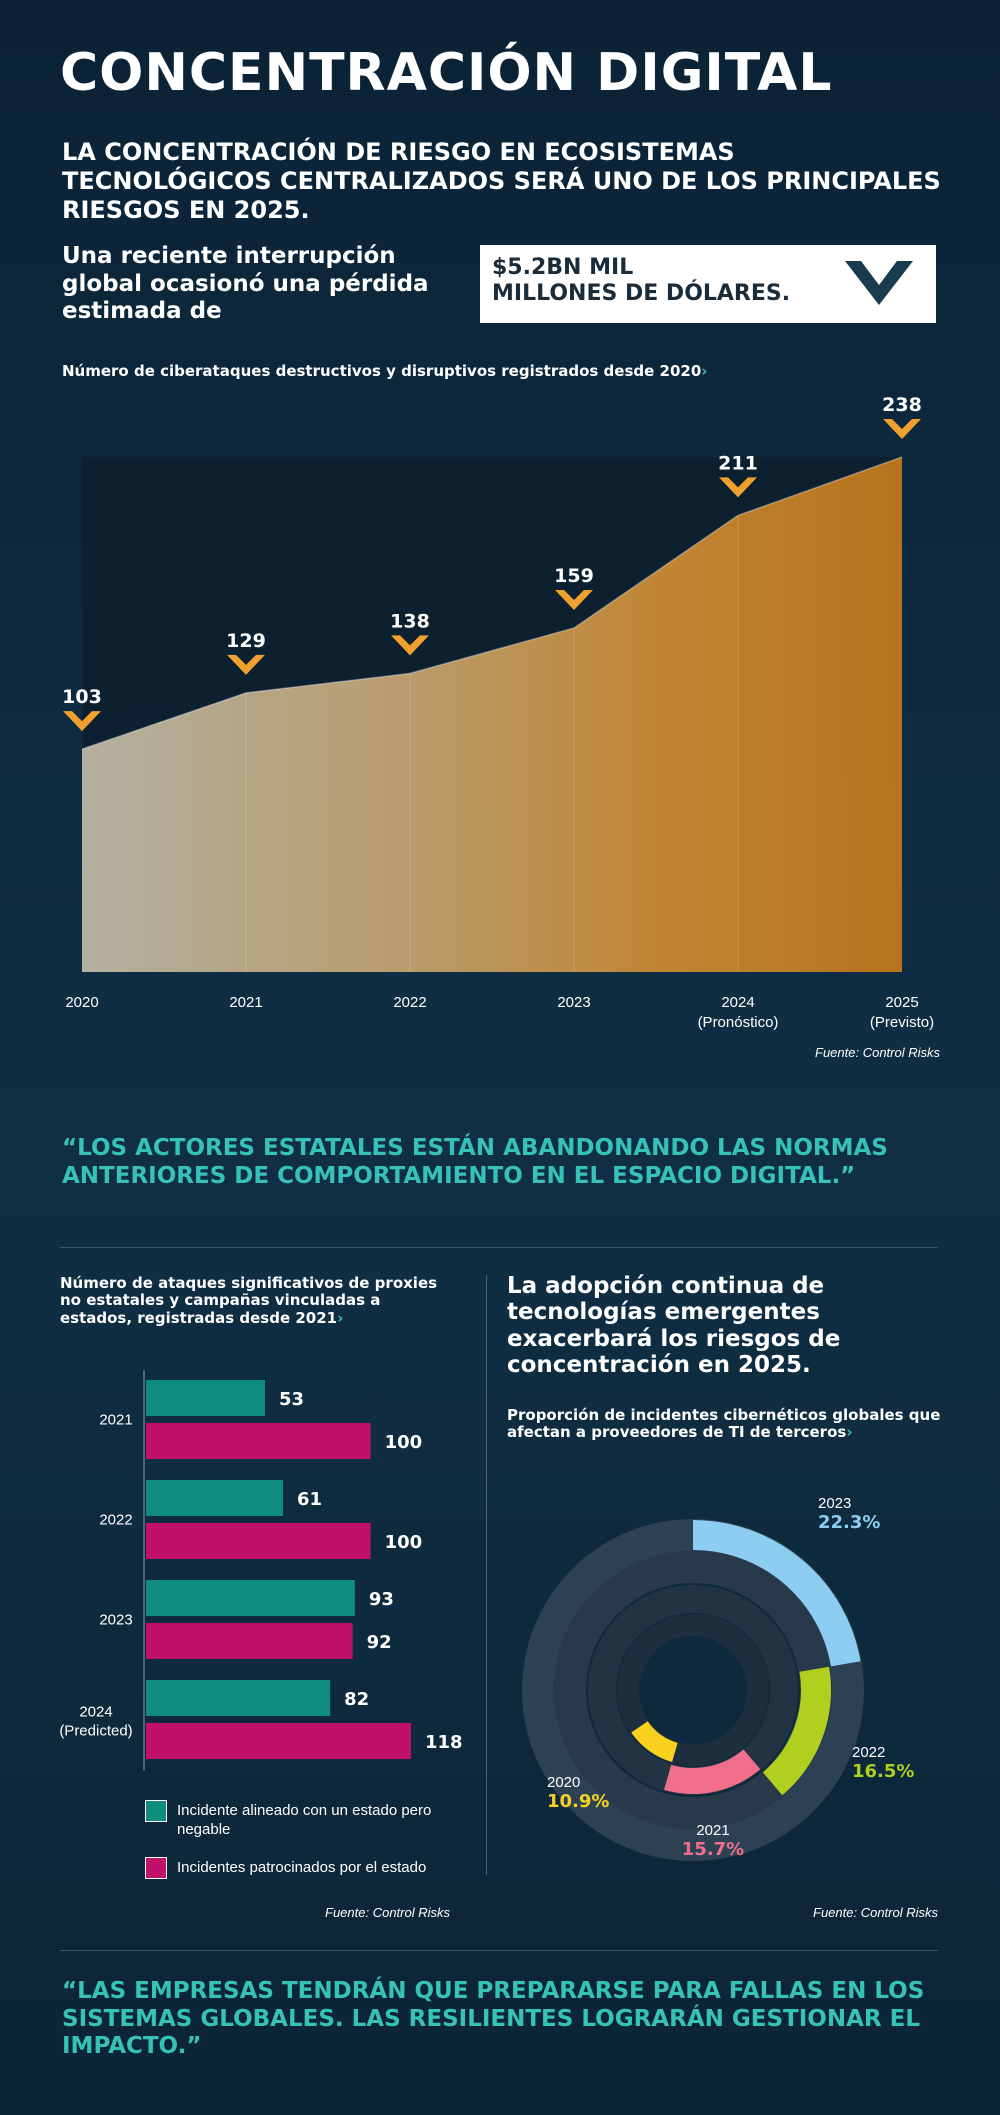 The image size is (1000, 2115). What do you see at coordinates (712, 1830) in the screenshot?
I see `donut-year-label: 2021` at bounding box center [712, 1830].